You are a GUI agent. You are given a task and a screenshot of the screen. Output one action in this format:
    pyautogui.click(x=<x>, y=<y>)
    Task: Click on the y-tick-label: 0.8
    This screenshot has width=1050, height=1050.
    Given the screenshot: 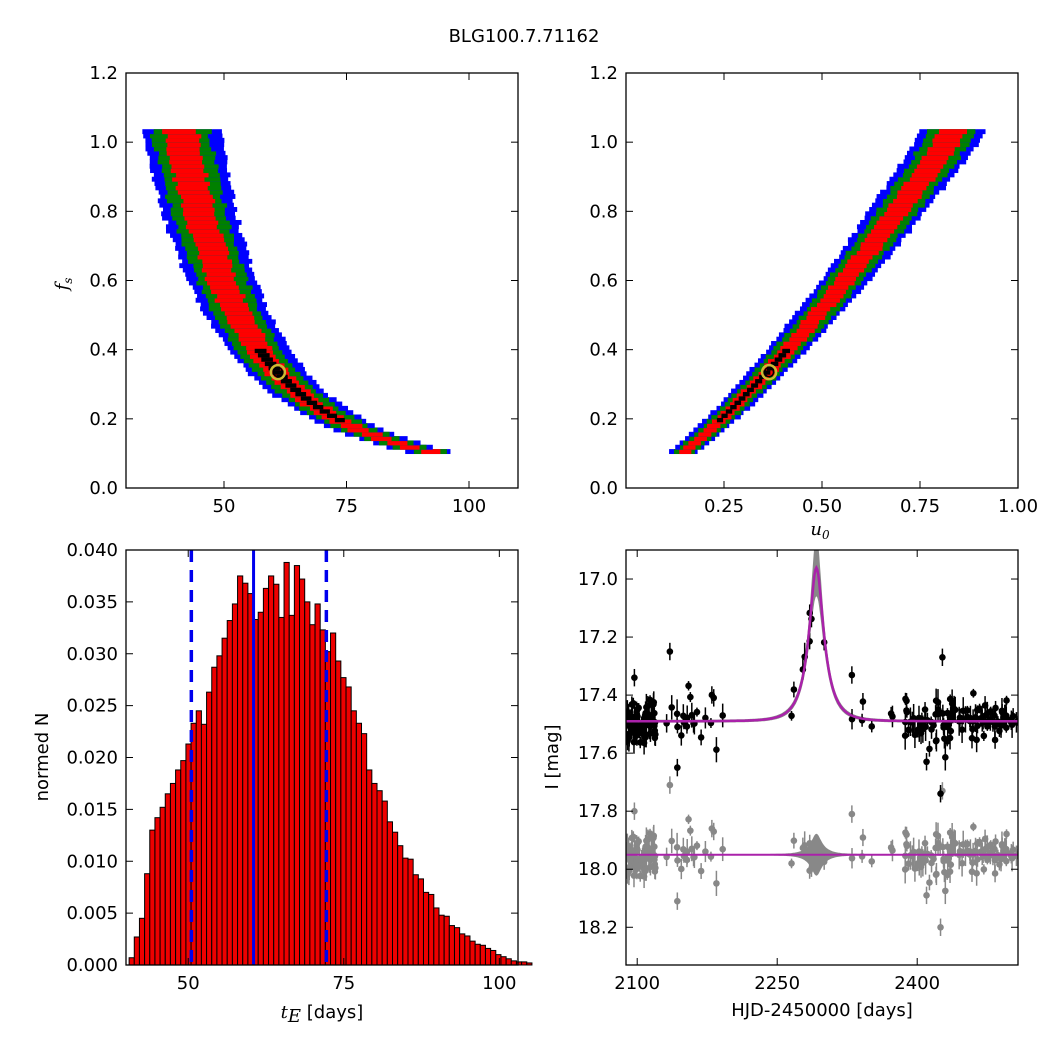 What is the action you would take?
    pyautogui.click(x=603, y=211)
    